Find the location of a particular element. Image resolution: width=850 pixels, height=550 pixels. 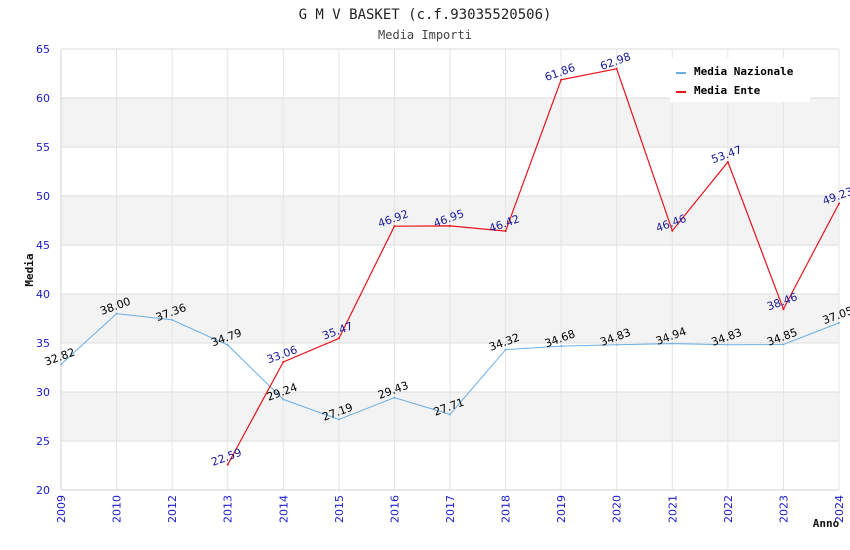

x-tick-label: 2009 is located at coordinates (61, 509).